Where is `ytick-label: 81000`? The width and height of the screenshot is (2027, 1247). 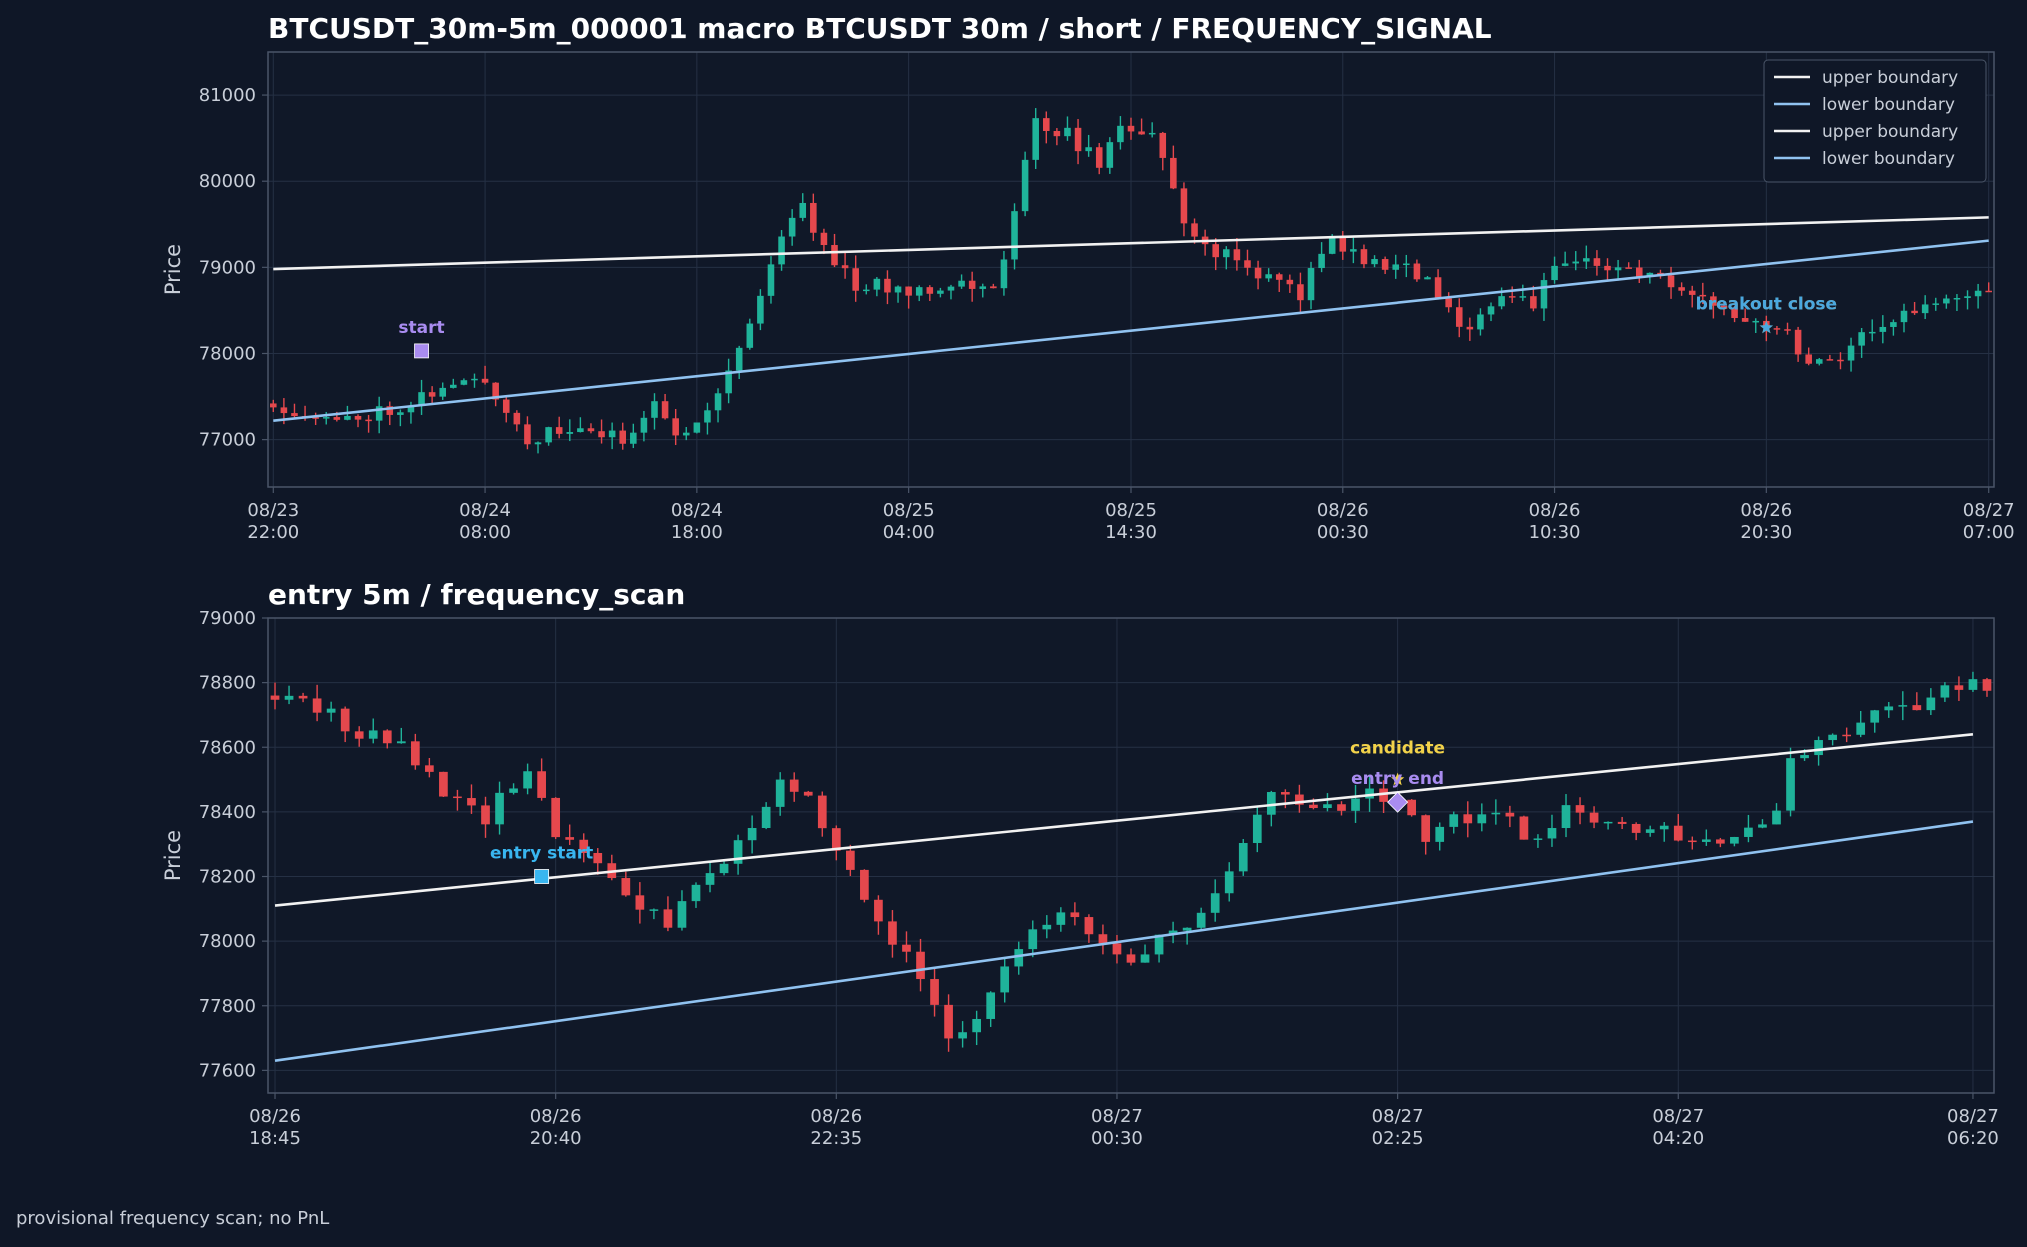
ytick-label: 81000 is located at coordinates (227, 95).